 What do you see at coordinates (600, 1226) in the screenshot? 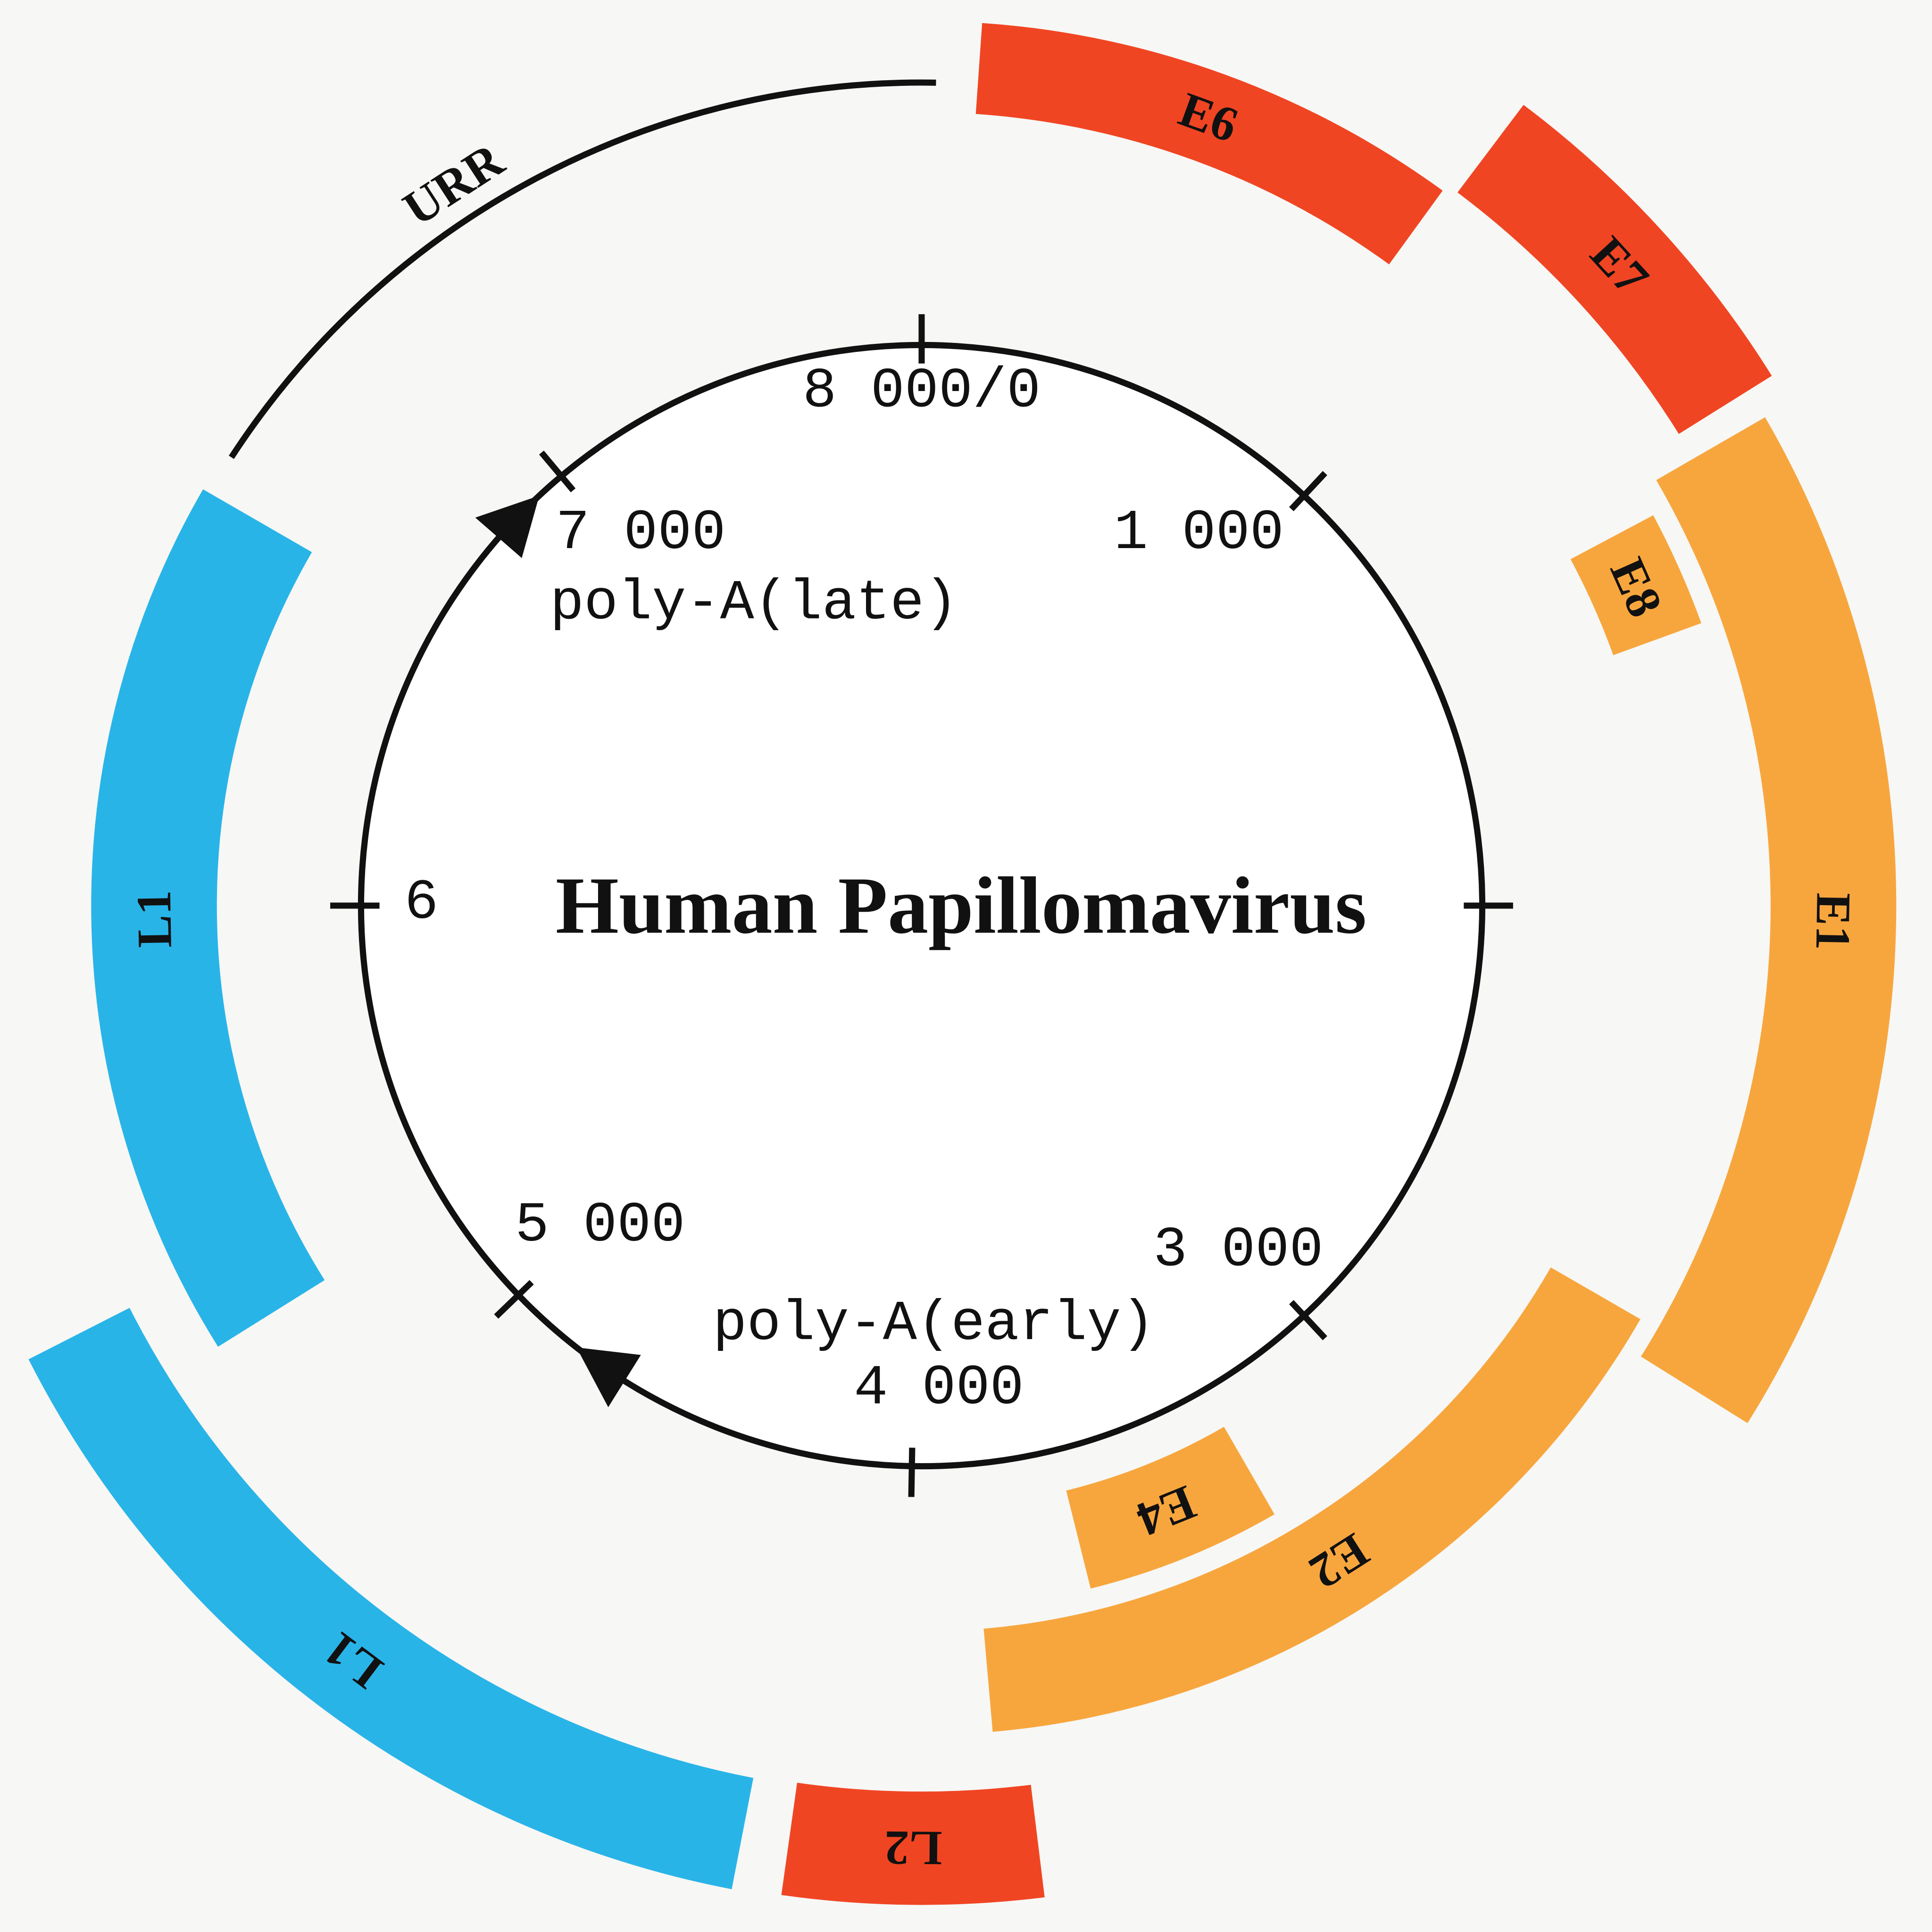
I see `tick-label: 5 000` at bounding box center [600, 1226].